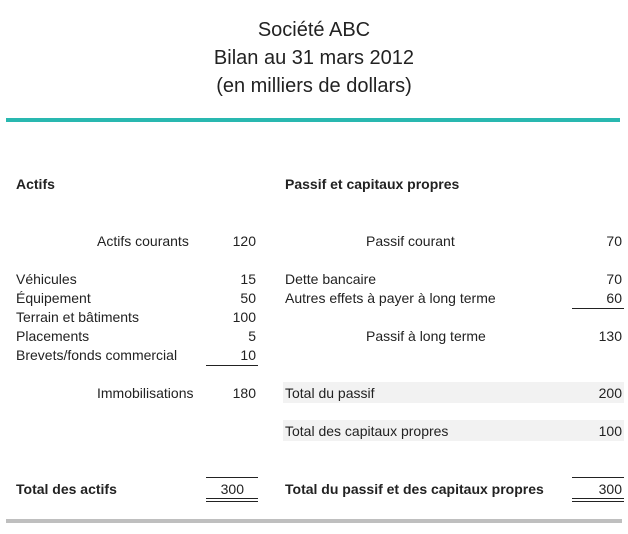 The image size is (628, 534). What do you see at coordinates (390, 298) in the screenshot?
I see `long-term-liability-label: Autres effets à payer à long terme` at bounding box center [390, 298].